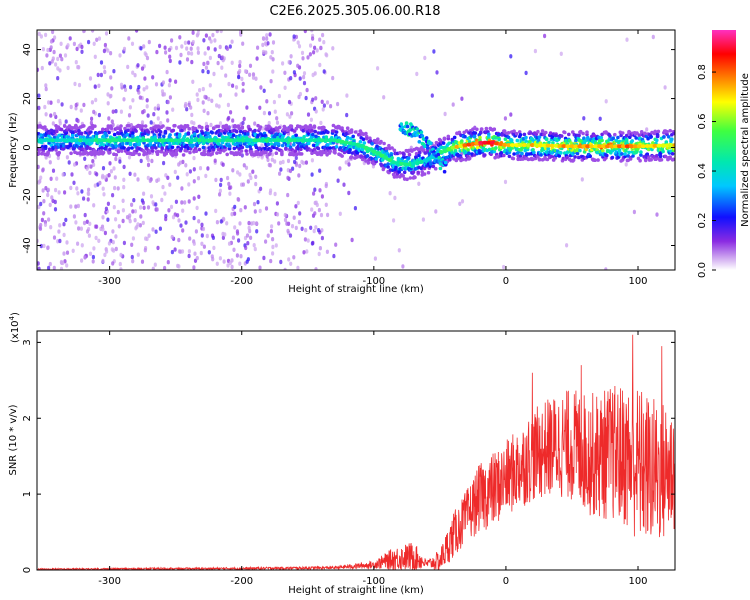 The height and width of the screenshot is (600, 750). Describe the element at coordinates (431, 143) in the screenshot. I see `spectrogram-secondary-cell` at that location.